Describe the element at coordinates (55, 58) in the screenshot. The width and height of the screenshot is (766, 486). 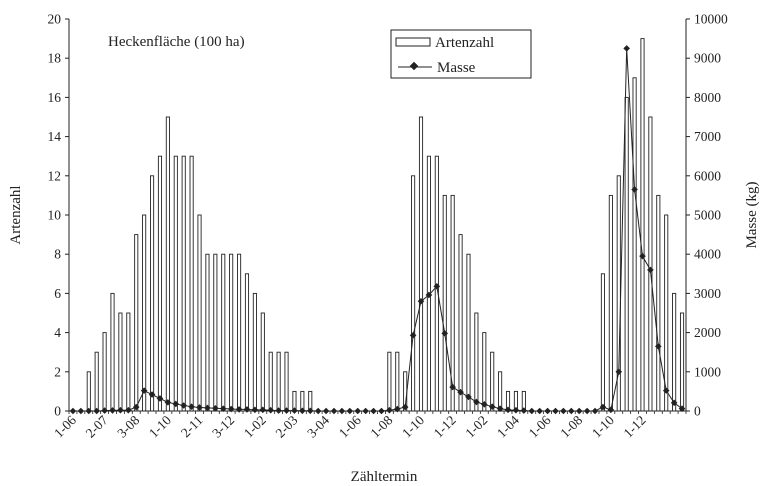
I see `left-tick-label-9: 18` at that location.